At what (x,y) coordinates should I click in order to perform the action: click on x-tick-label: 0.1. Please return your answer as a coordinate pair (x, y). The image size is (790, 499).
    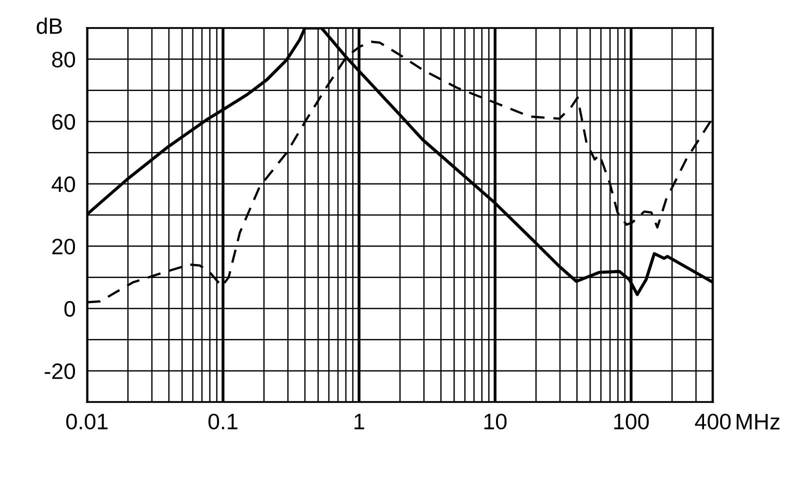
    Looking at the image, I should click on (223, 422).